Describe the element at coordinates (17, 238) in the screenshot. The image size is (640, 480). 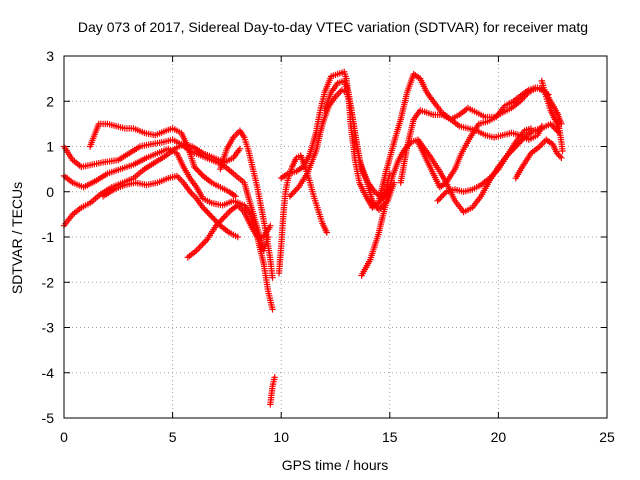
I see `y-axis-label: SDTVAR / TECUs` at that location.